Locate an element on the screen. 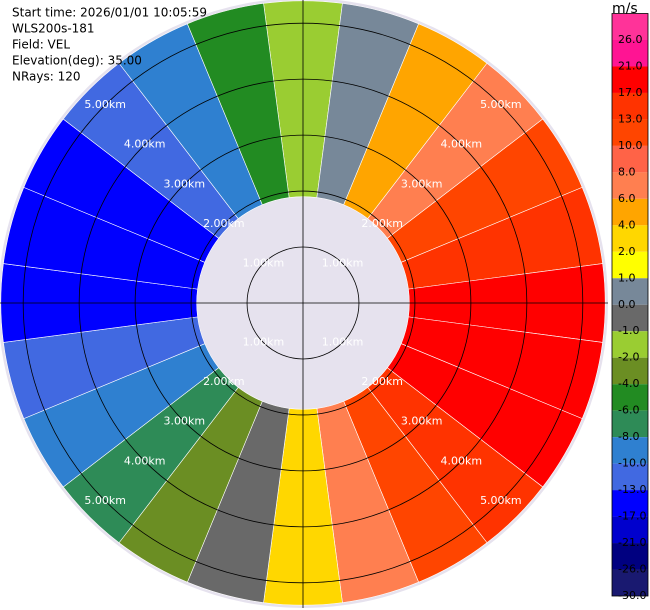 The height and width of the screenshot is (610, 650). colorbar-tick-label: 13.0 is located at coordinates (630, 118).